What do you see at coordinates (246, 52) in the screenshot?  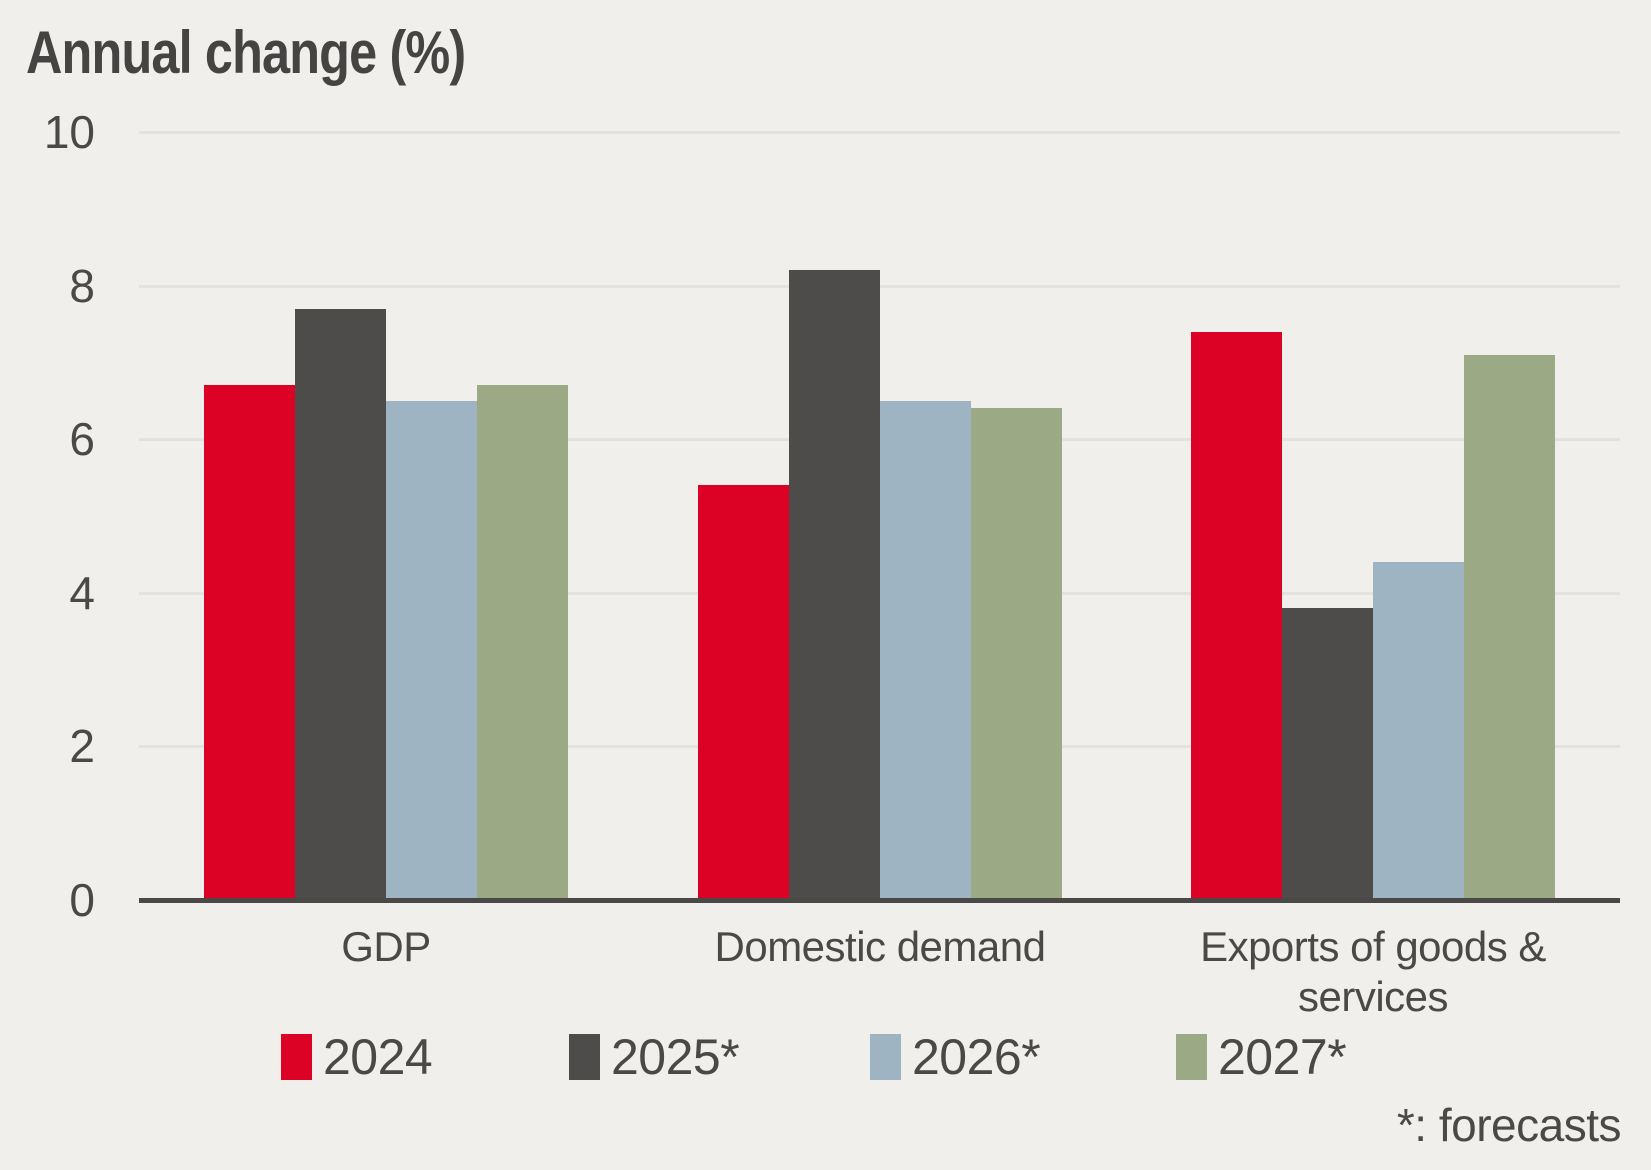 I see `chart-title: Annual change (%)` at bounding box center [246, 52].